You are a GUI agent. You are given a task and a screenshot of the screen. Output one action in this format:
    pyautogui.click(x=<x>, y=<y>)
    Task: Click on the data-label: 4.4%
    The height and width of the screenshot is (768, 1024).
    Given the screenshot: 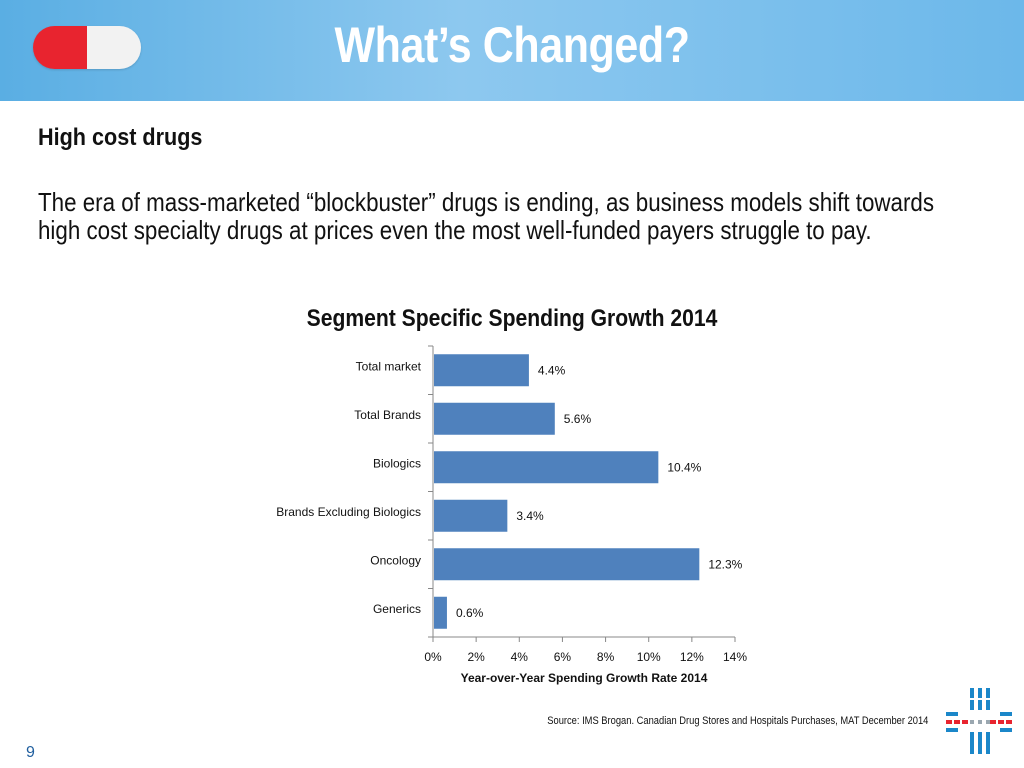 What is the action you would take?
    pyautogui.click(x=552, y=370)
    